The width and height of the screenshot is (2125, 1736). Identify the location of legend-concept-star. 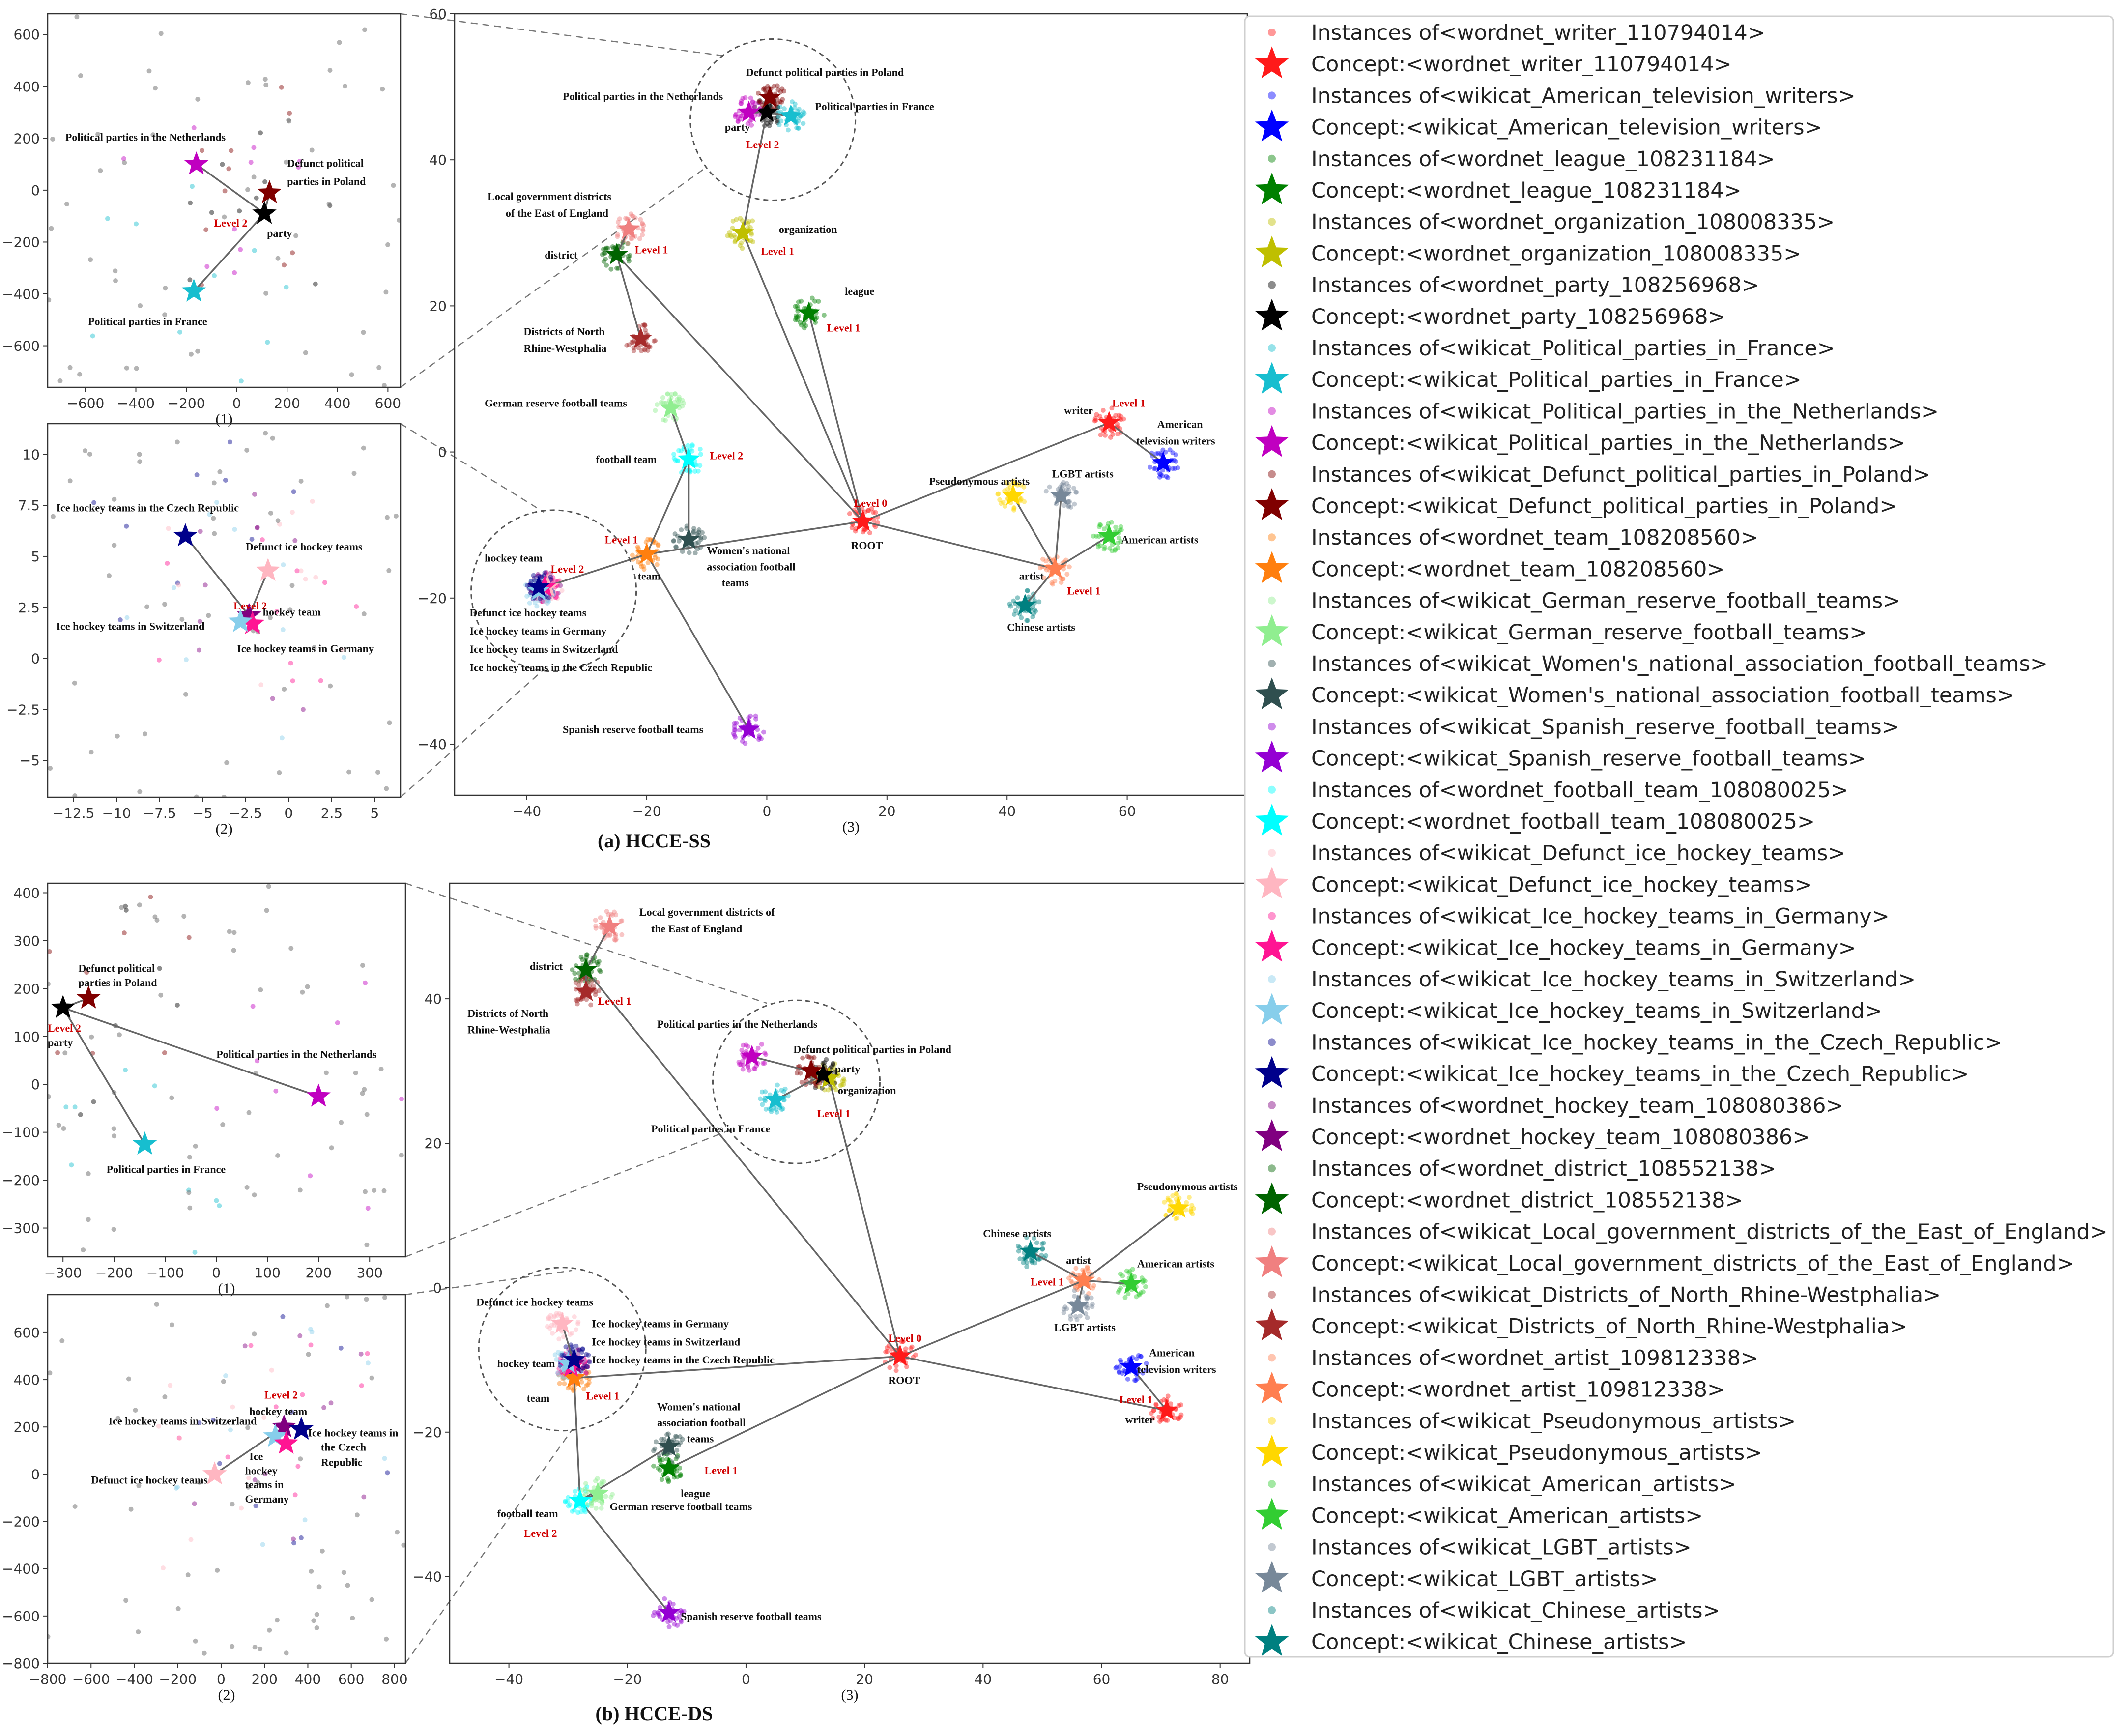
(1272, 62).